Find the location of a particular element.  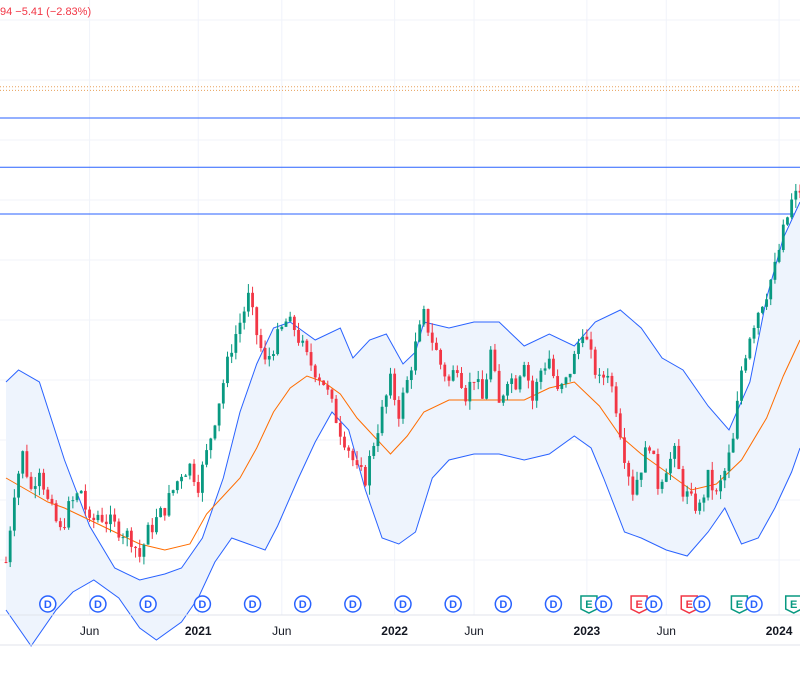

price-change-readout: 94 −5.41 (−2.83%) is located at coordinates (46, 12).